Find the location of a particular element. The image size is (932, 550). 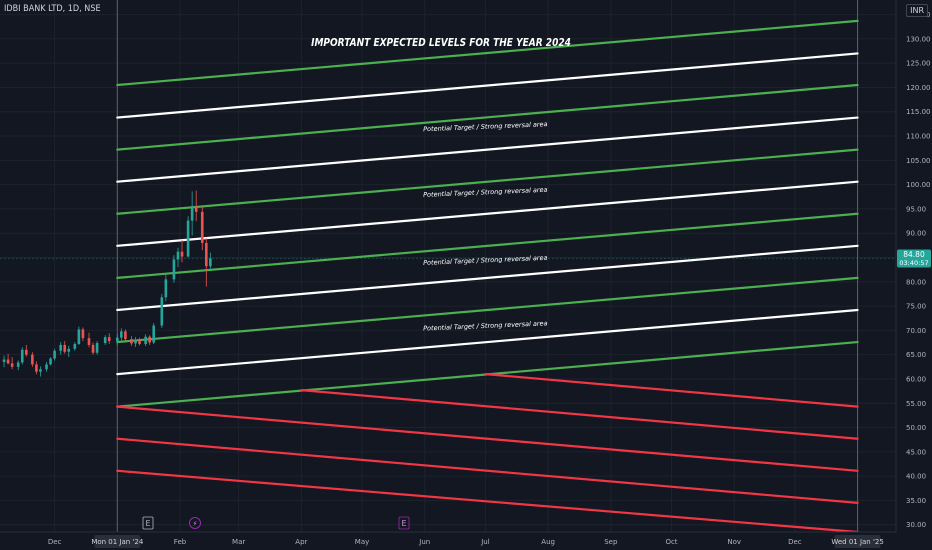

y-tick-label: 55.00 is located at coordinates (916, 404).